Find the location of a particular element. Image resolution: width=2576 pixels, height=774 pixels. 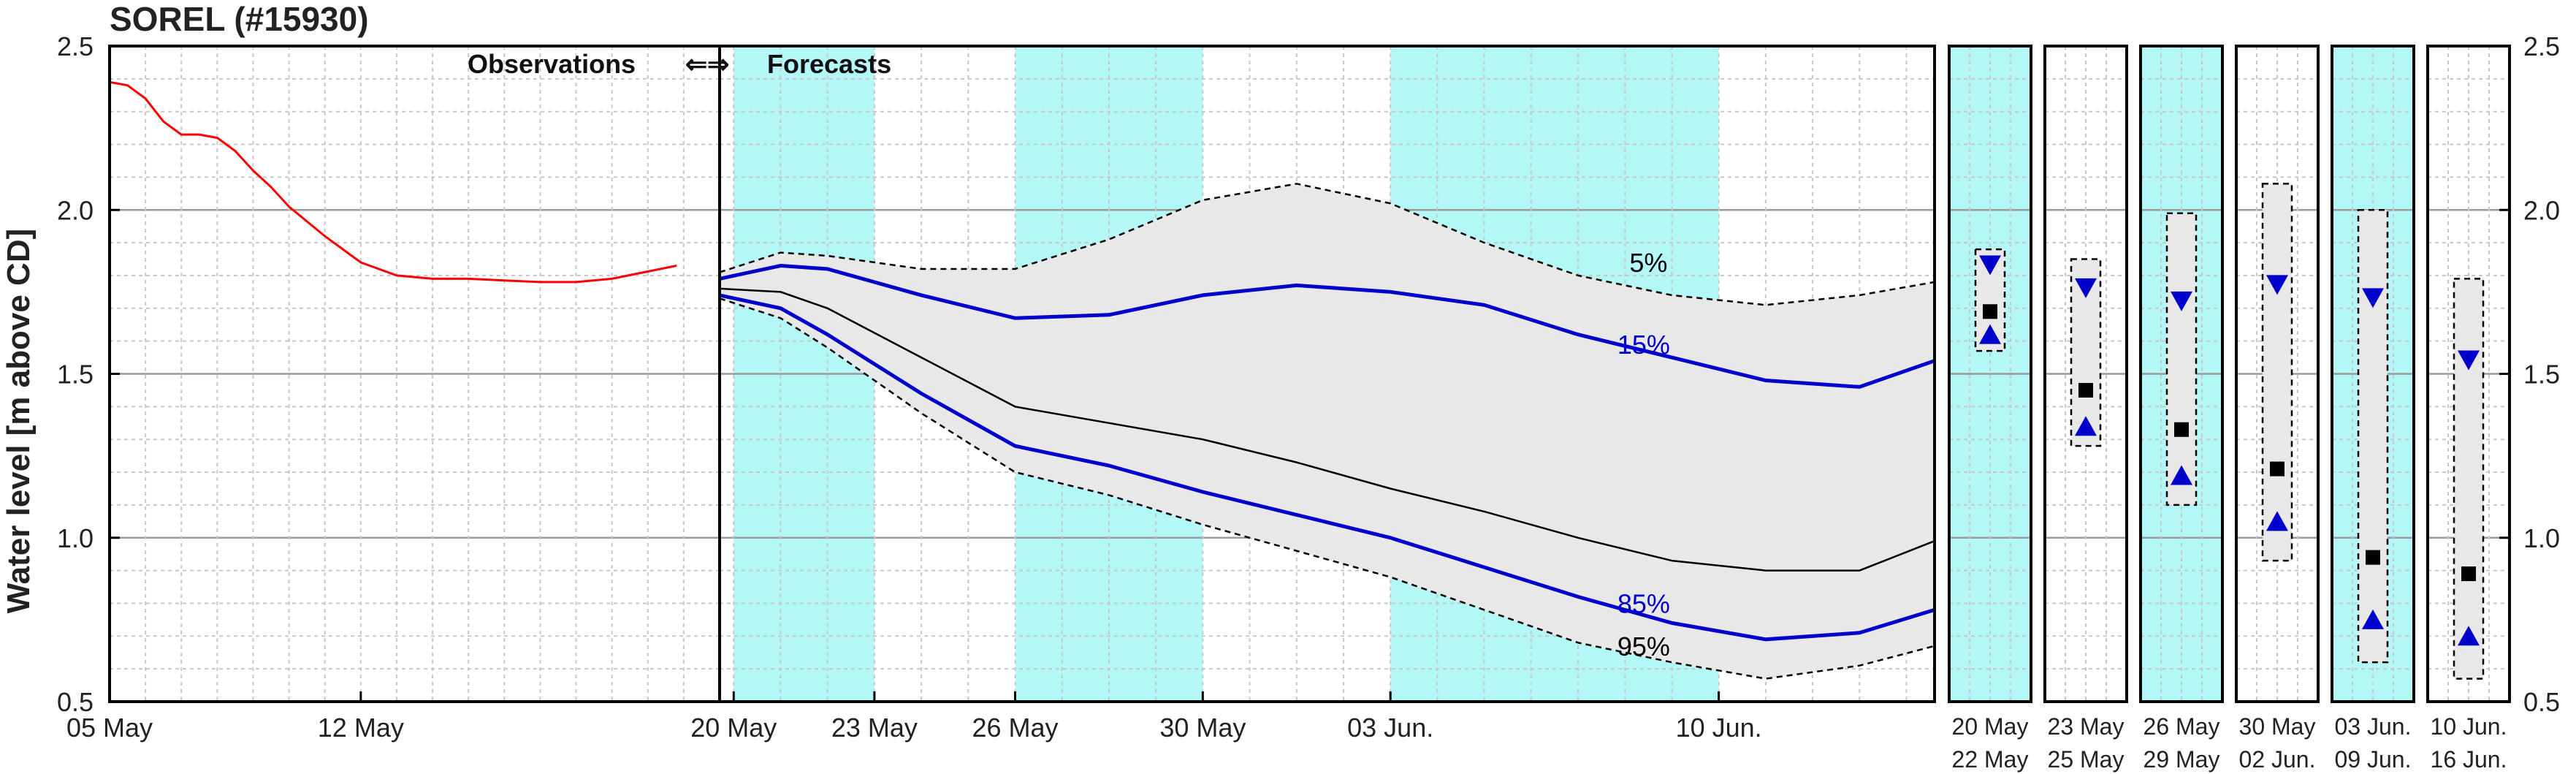

weekly-panel: 30 May 02 Jun. is located at coordinates (2277, 409).